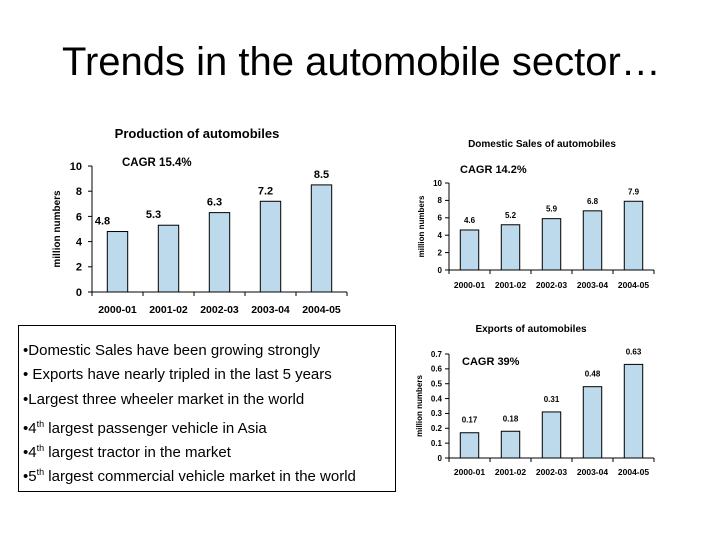 The height and width of the screenshot is (546, 728). I want to click on data-label: 7.2, so click(265, 191).